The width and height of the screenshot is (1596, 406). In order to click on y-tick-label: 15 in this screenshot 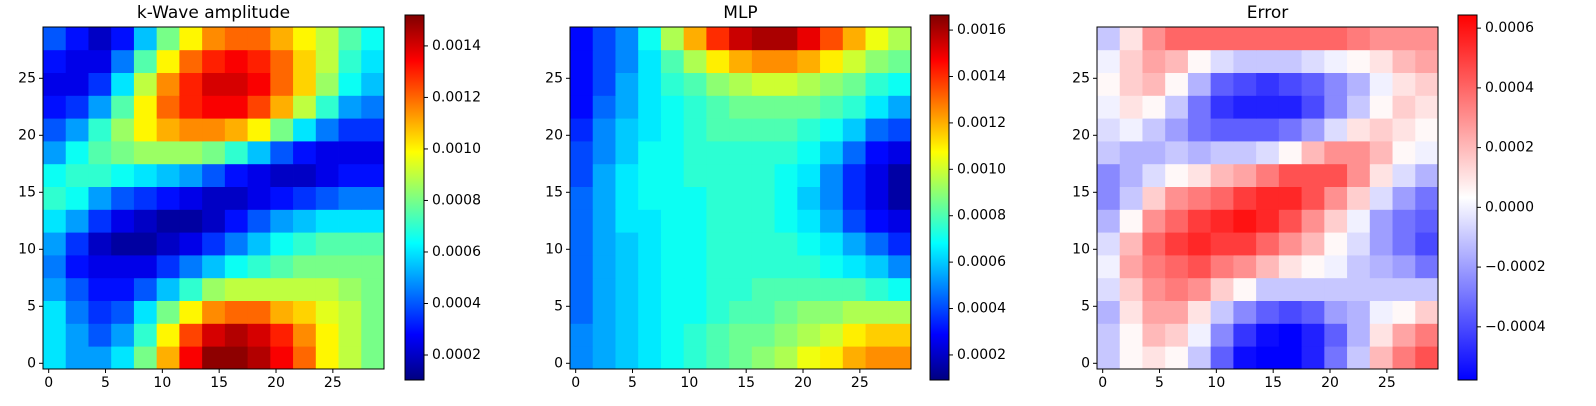, I will do `click(554, 192)`.